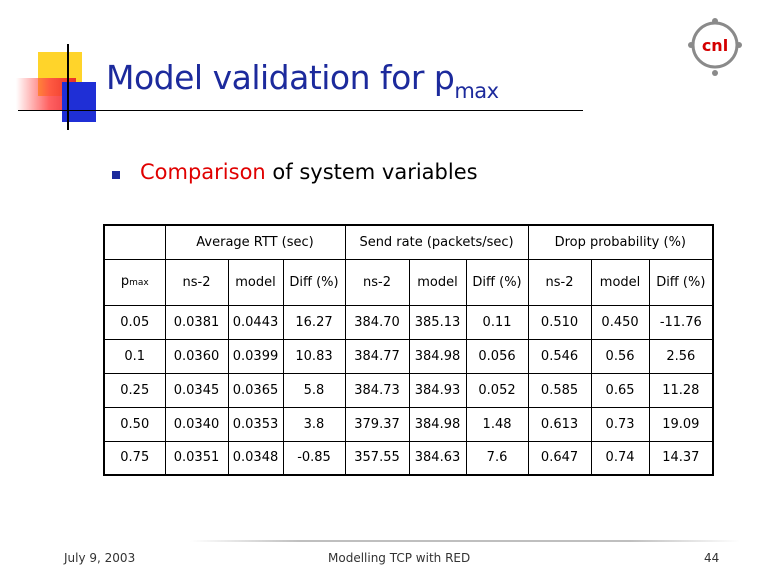 This screenshot has height=576, width=768. What do you see at coordinates (377, 424) in the screenshot?
I see `table-cell: 379.37` at bounding box center [377, 424].